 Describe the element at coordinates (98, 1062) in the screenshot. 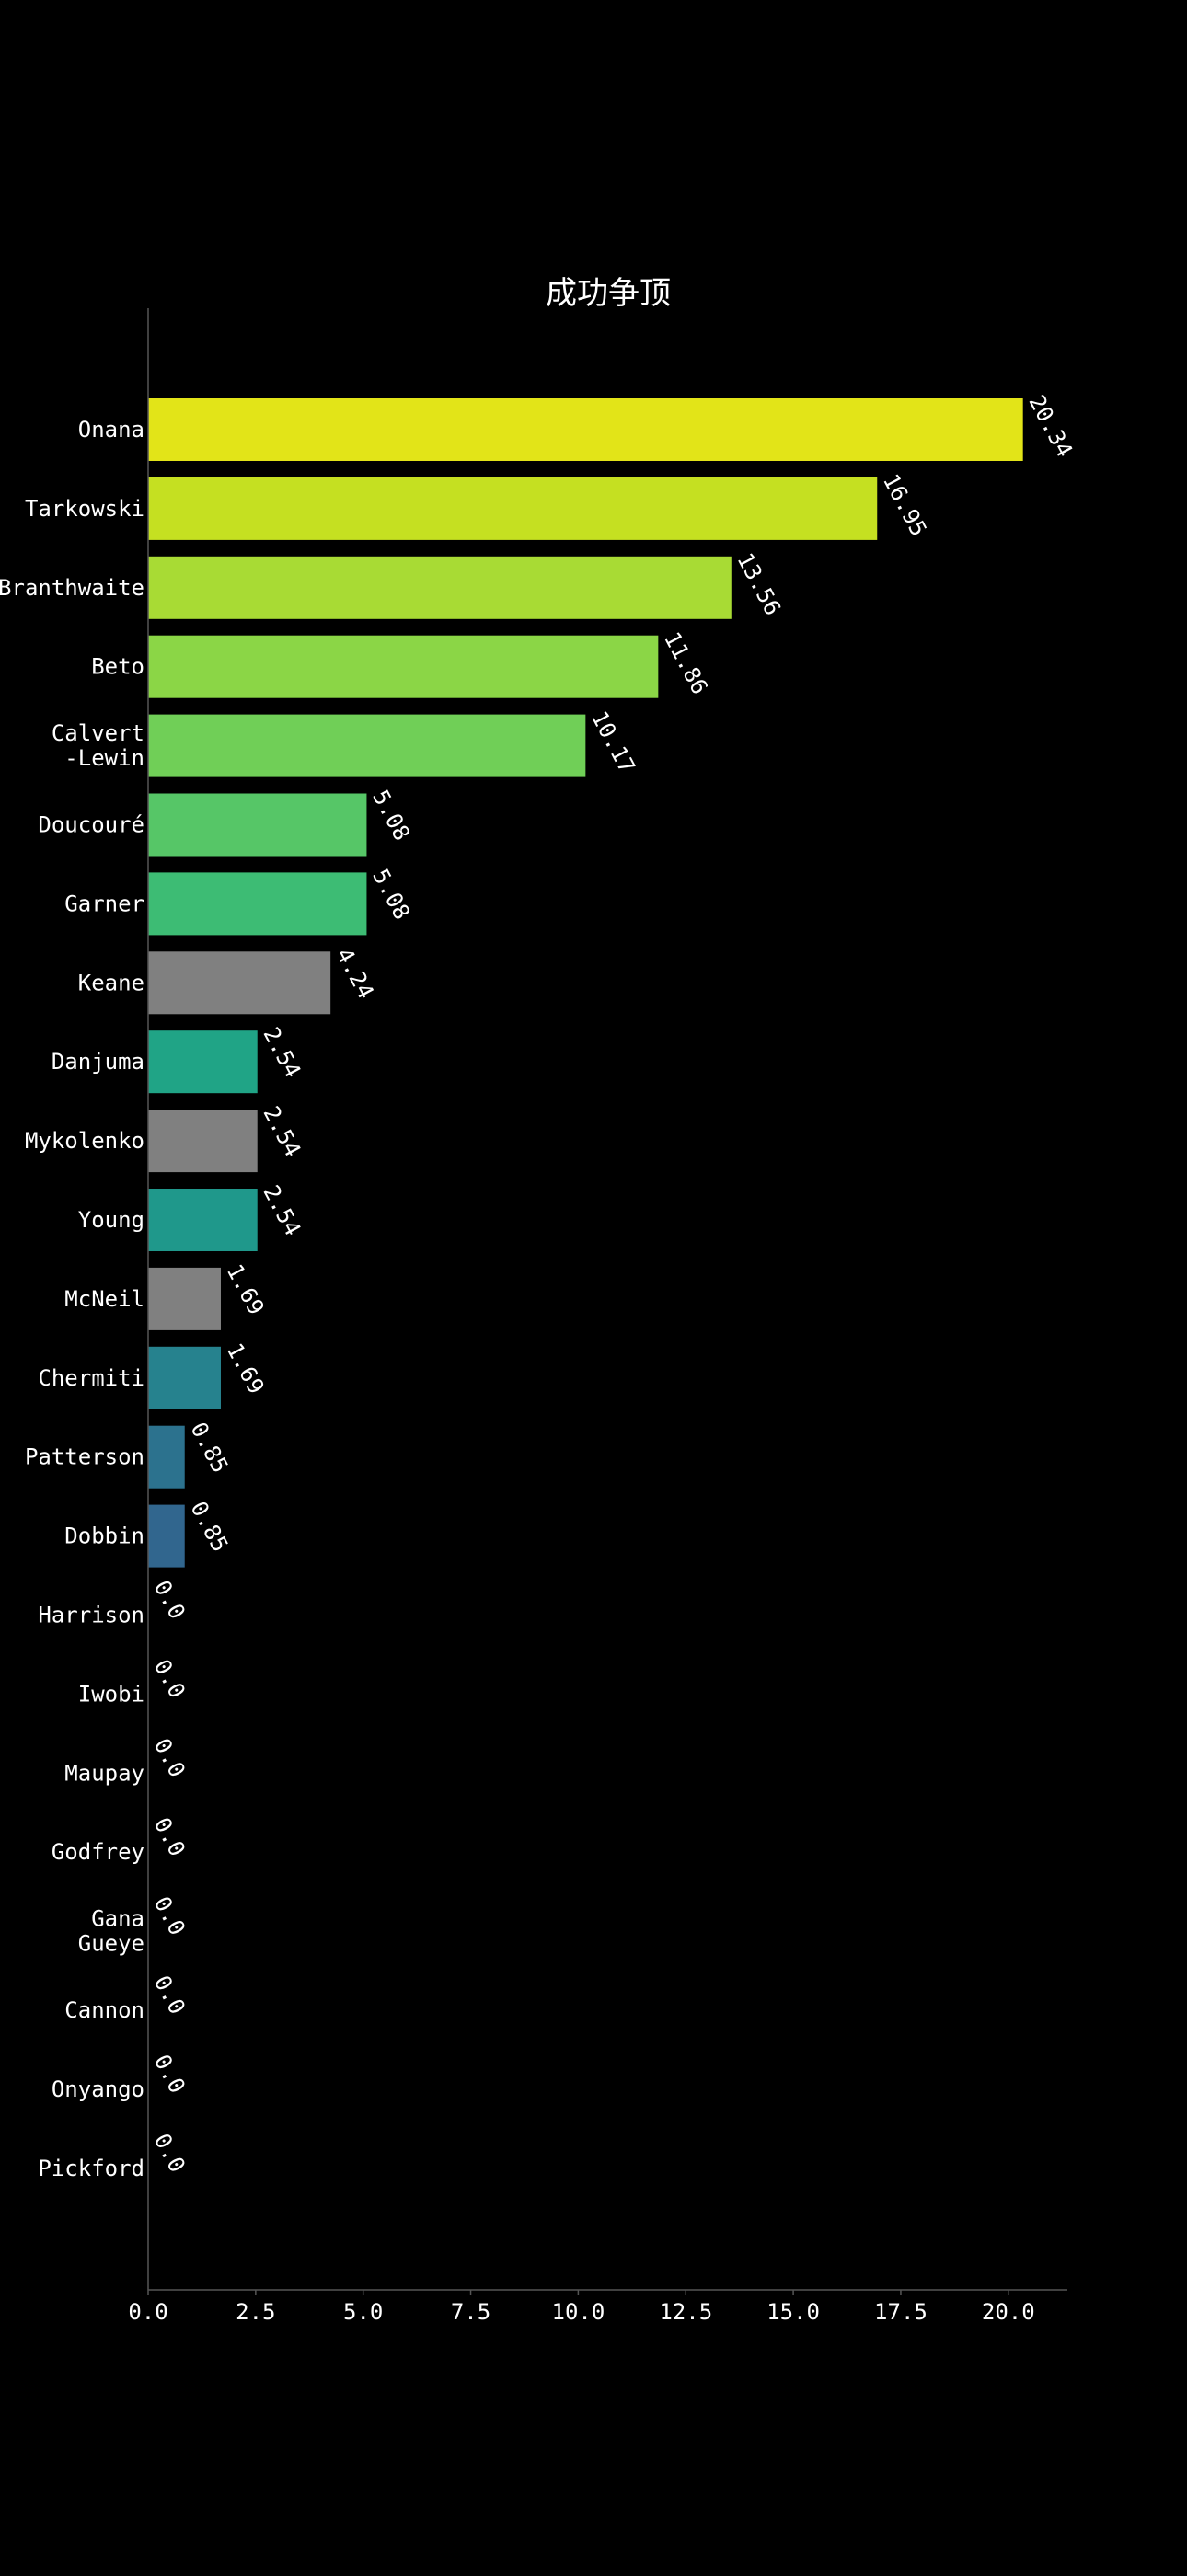

I see `category-label: Danjuma` at that location.